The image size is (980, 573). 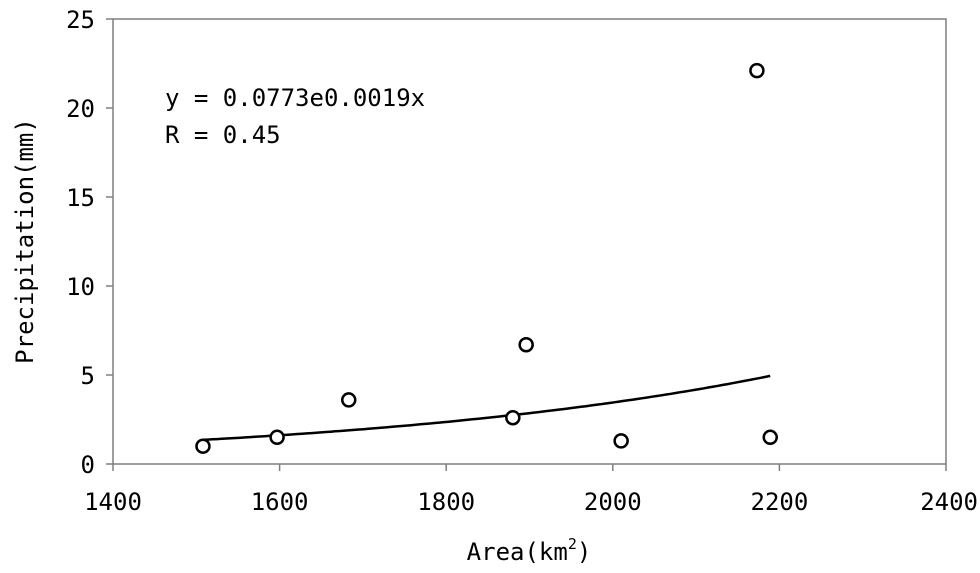 What do you see at coordinates (80, 109) in the screenshot?
I see `y-tick-label: 20` at bounding box center [80, 109].